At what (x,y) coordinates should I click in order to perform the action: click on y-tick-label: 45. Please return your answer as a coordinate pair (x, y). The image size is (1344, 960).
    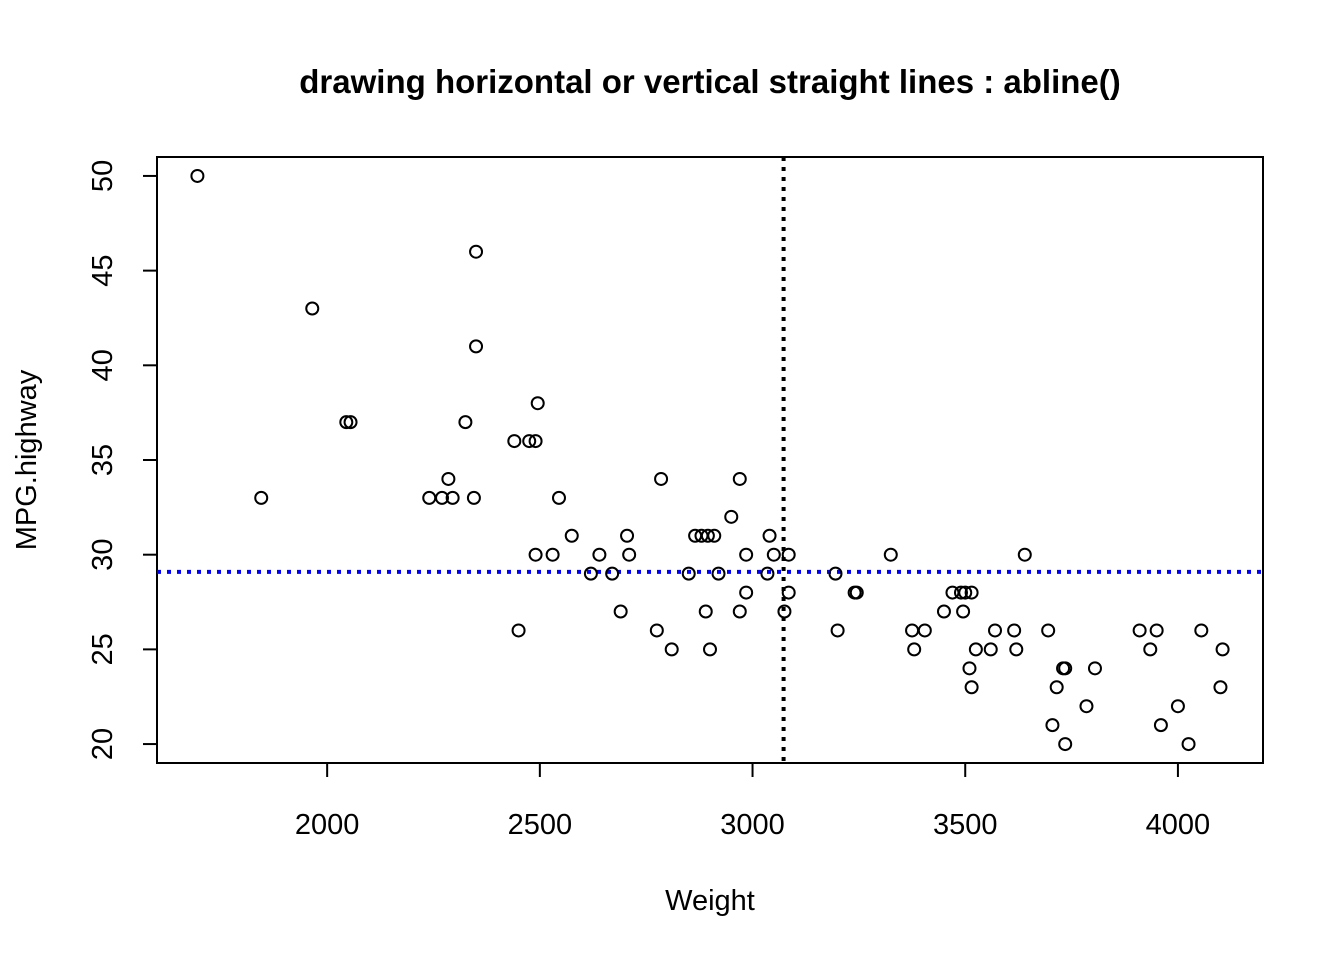
    Looking at the image, I should click on (103, 270).